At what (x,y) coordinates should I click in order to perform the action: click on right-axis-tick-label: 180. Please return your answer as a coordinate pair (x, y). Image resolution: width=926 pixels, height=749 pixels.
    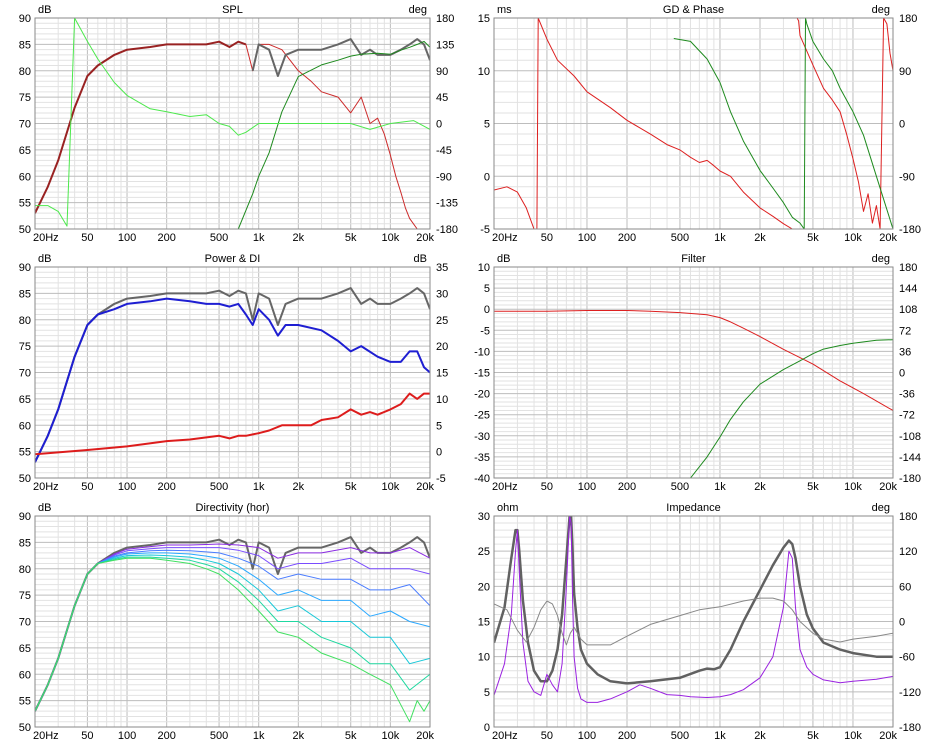
    Looking at the image, I should click on (908, 517).